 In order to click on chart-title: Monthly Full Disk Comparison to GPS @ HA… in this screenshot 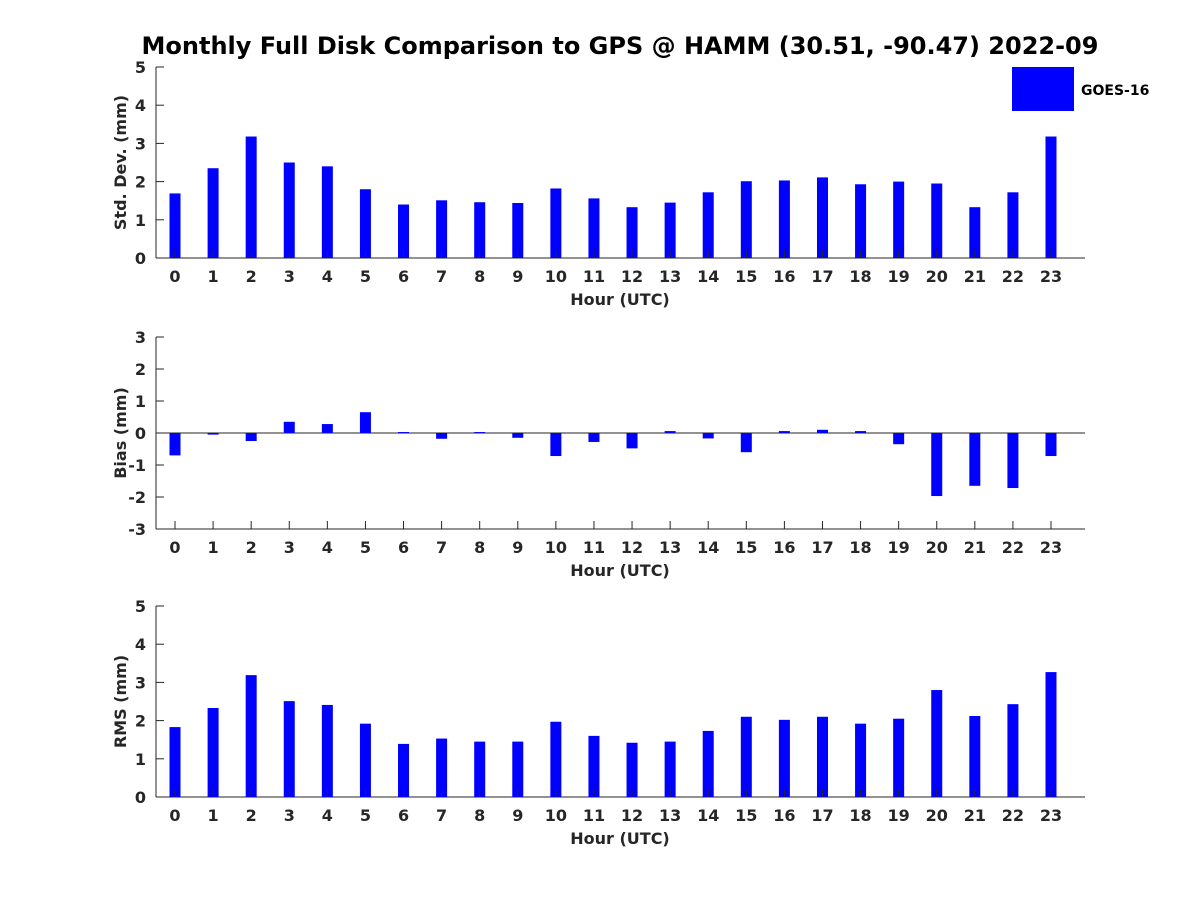, I will do `click(620, 46)`.